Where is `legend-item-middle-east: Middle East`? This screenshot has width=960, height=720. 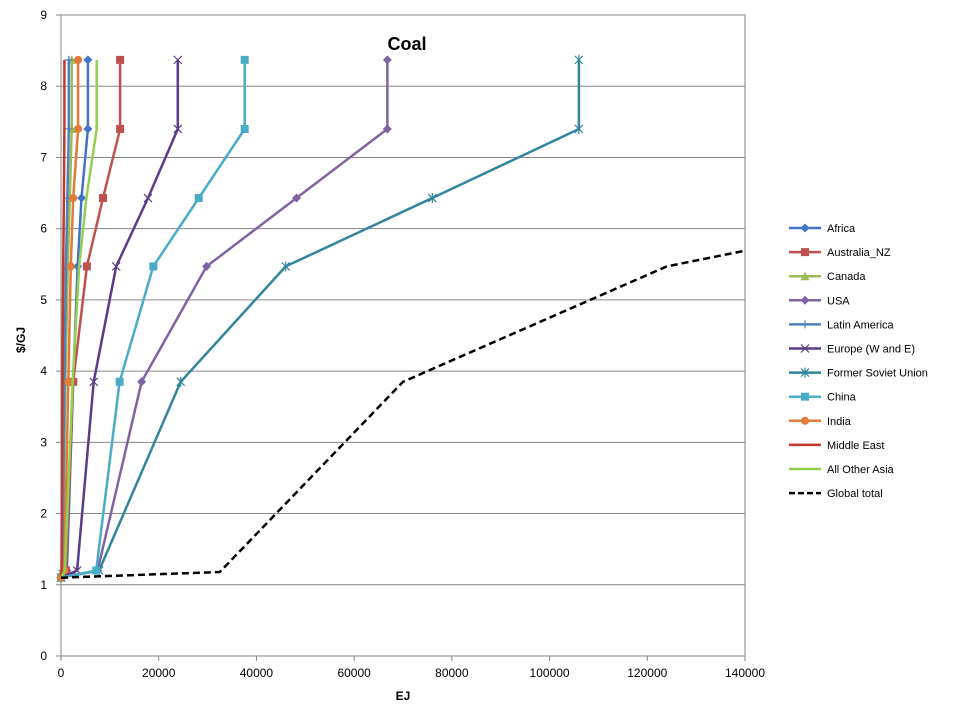
legend-item-middle-east: Middle East is located at coordinates (836, 446).